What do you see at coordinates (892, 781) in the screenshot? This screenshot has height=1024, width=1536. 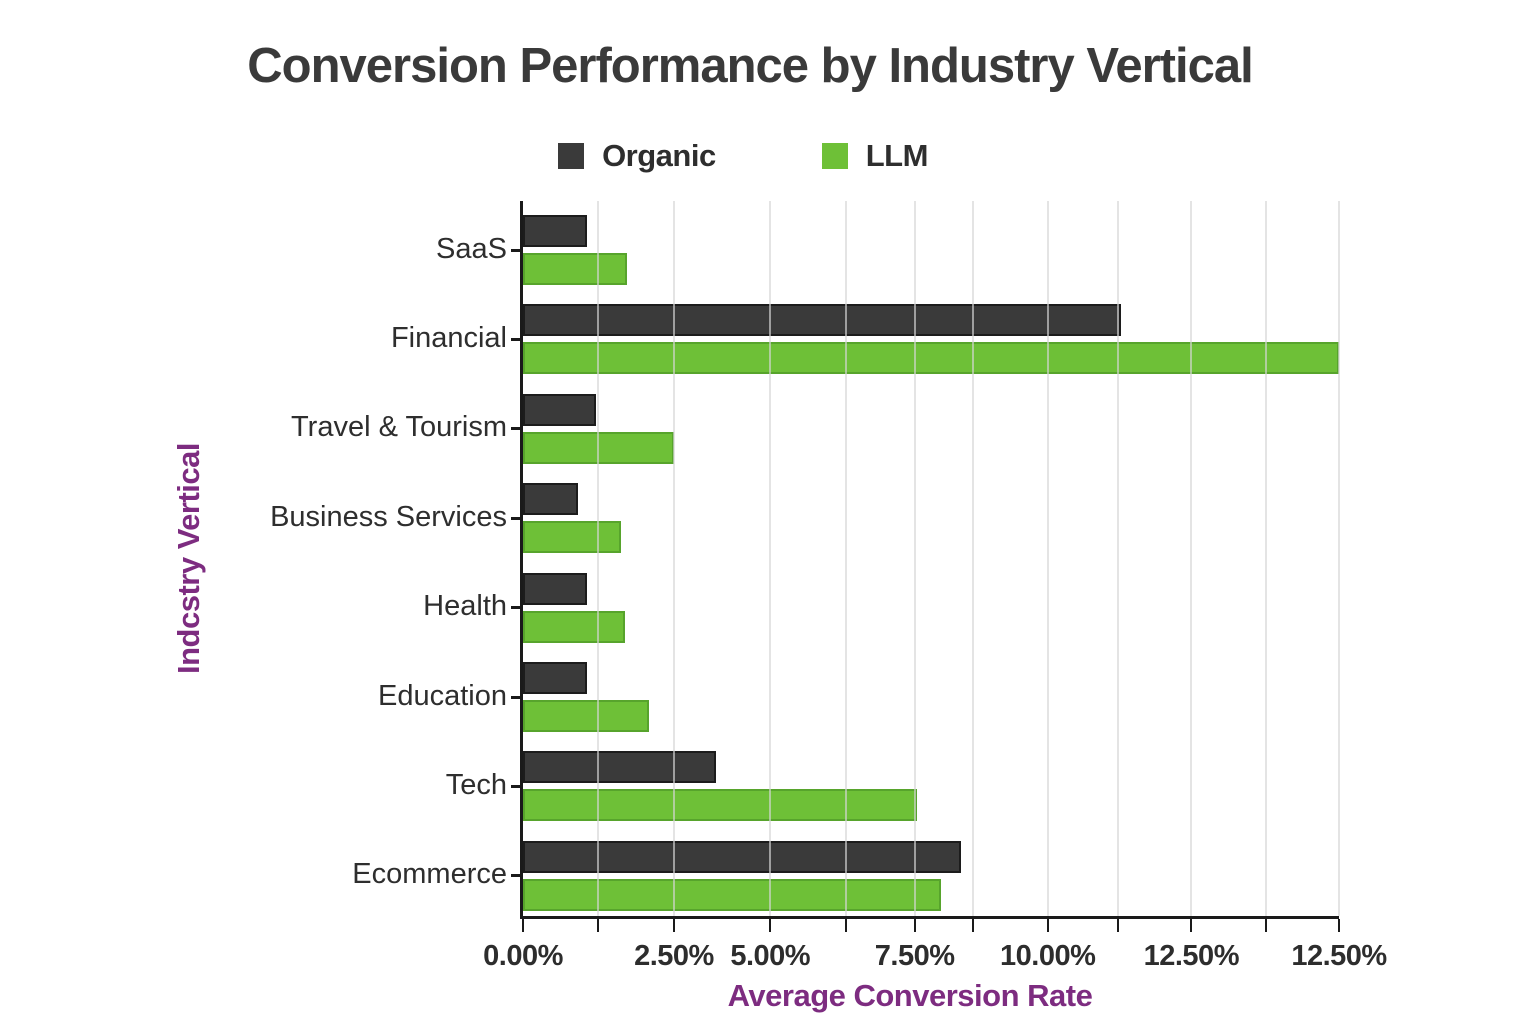 I see `category-row: Tech` at bounding box center [892, 781].